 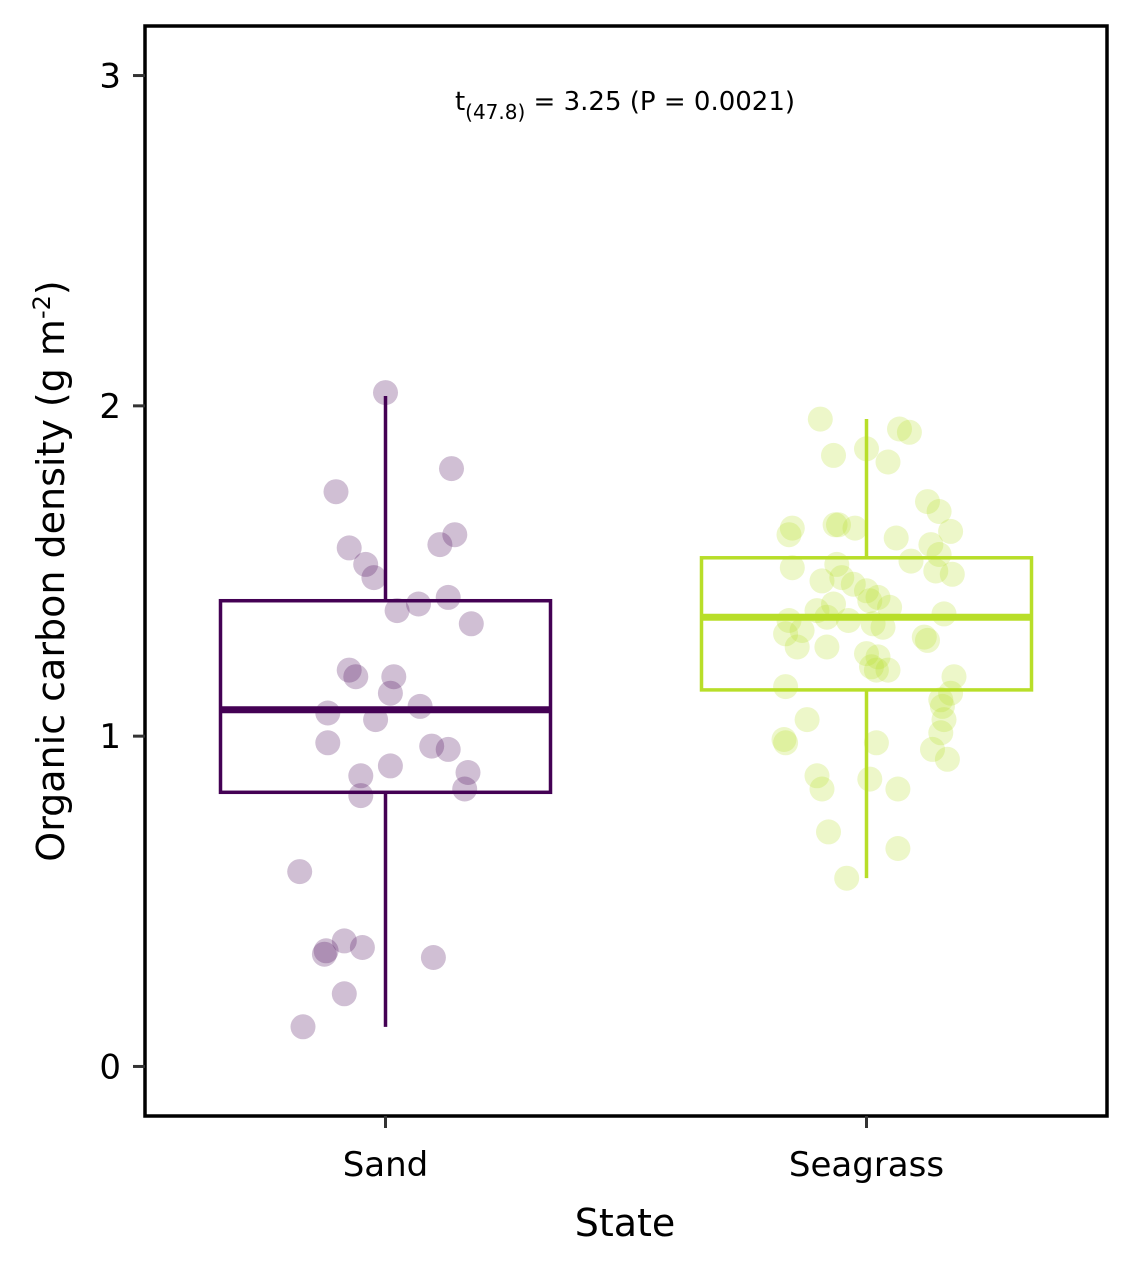 I want to click on sand-box, so click(x=385, y=696).